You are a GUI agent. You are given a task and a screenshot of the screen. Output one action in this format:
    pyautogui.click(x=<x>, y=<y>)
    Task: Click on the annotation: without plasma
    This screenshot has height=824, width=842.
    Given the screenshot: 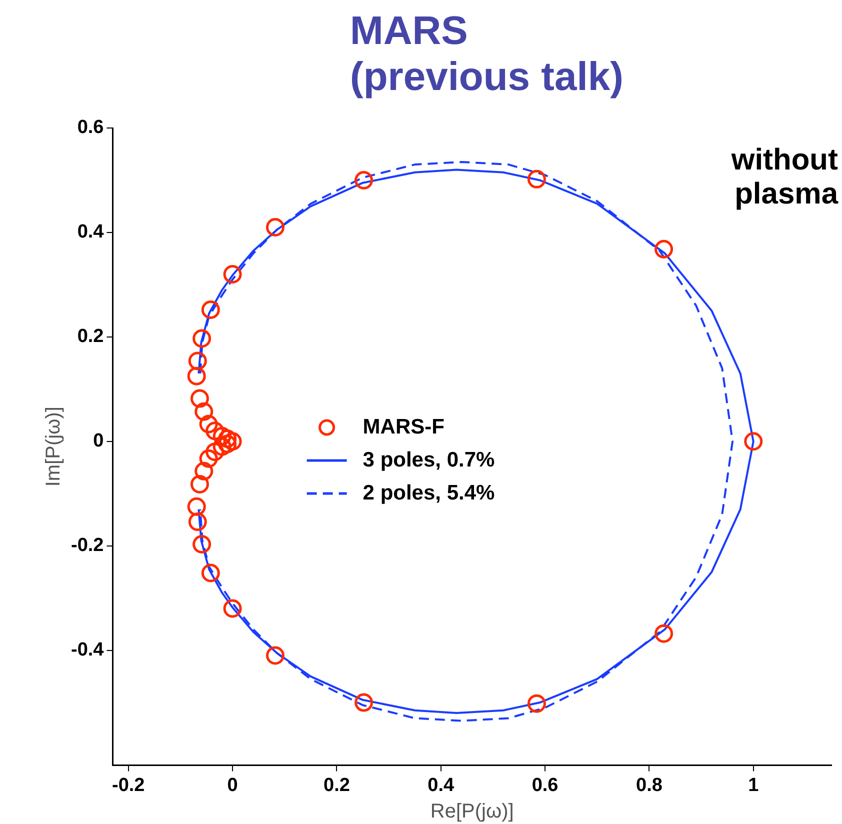 What is the action you would take?
    pyautogui.click(x=784, y=176)
    